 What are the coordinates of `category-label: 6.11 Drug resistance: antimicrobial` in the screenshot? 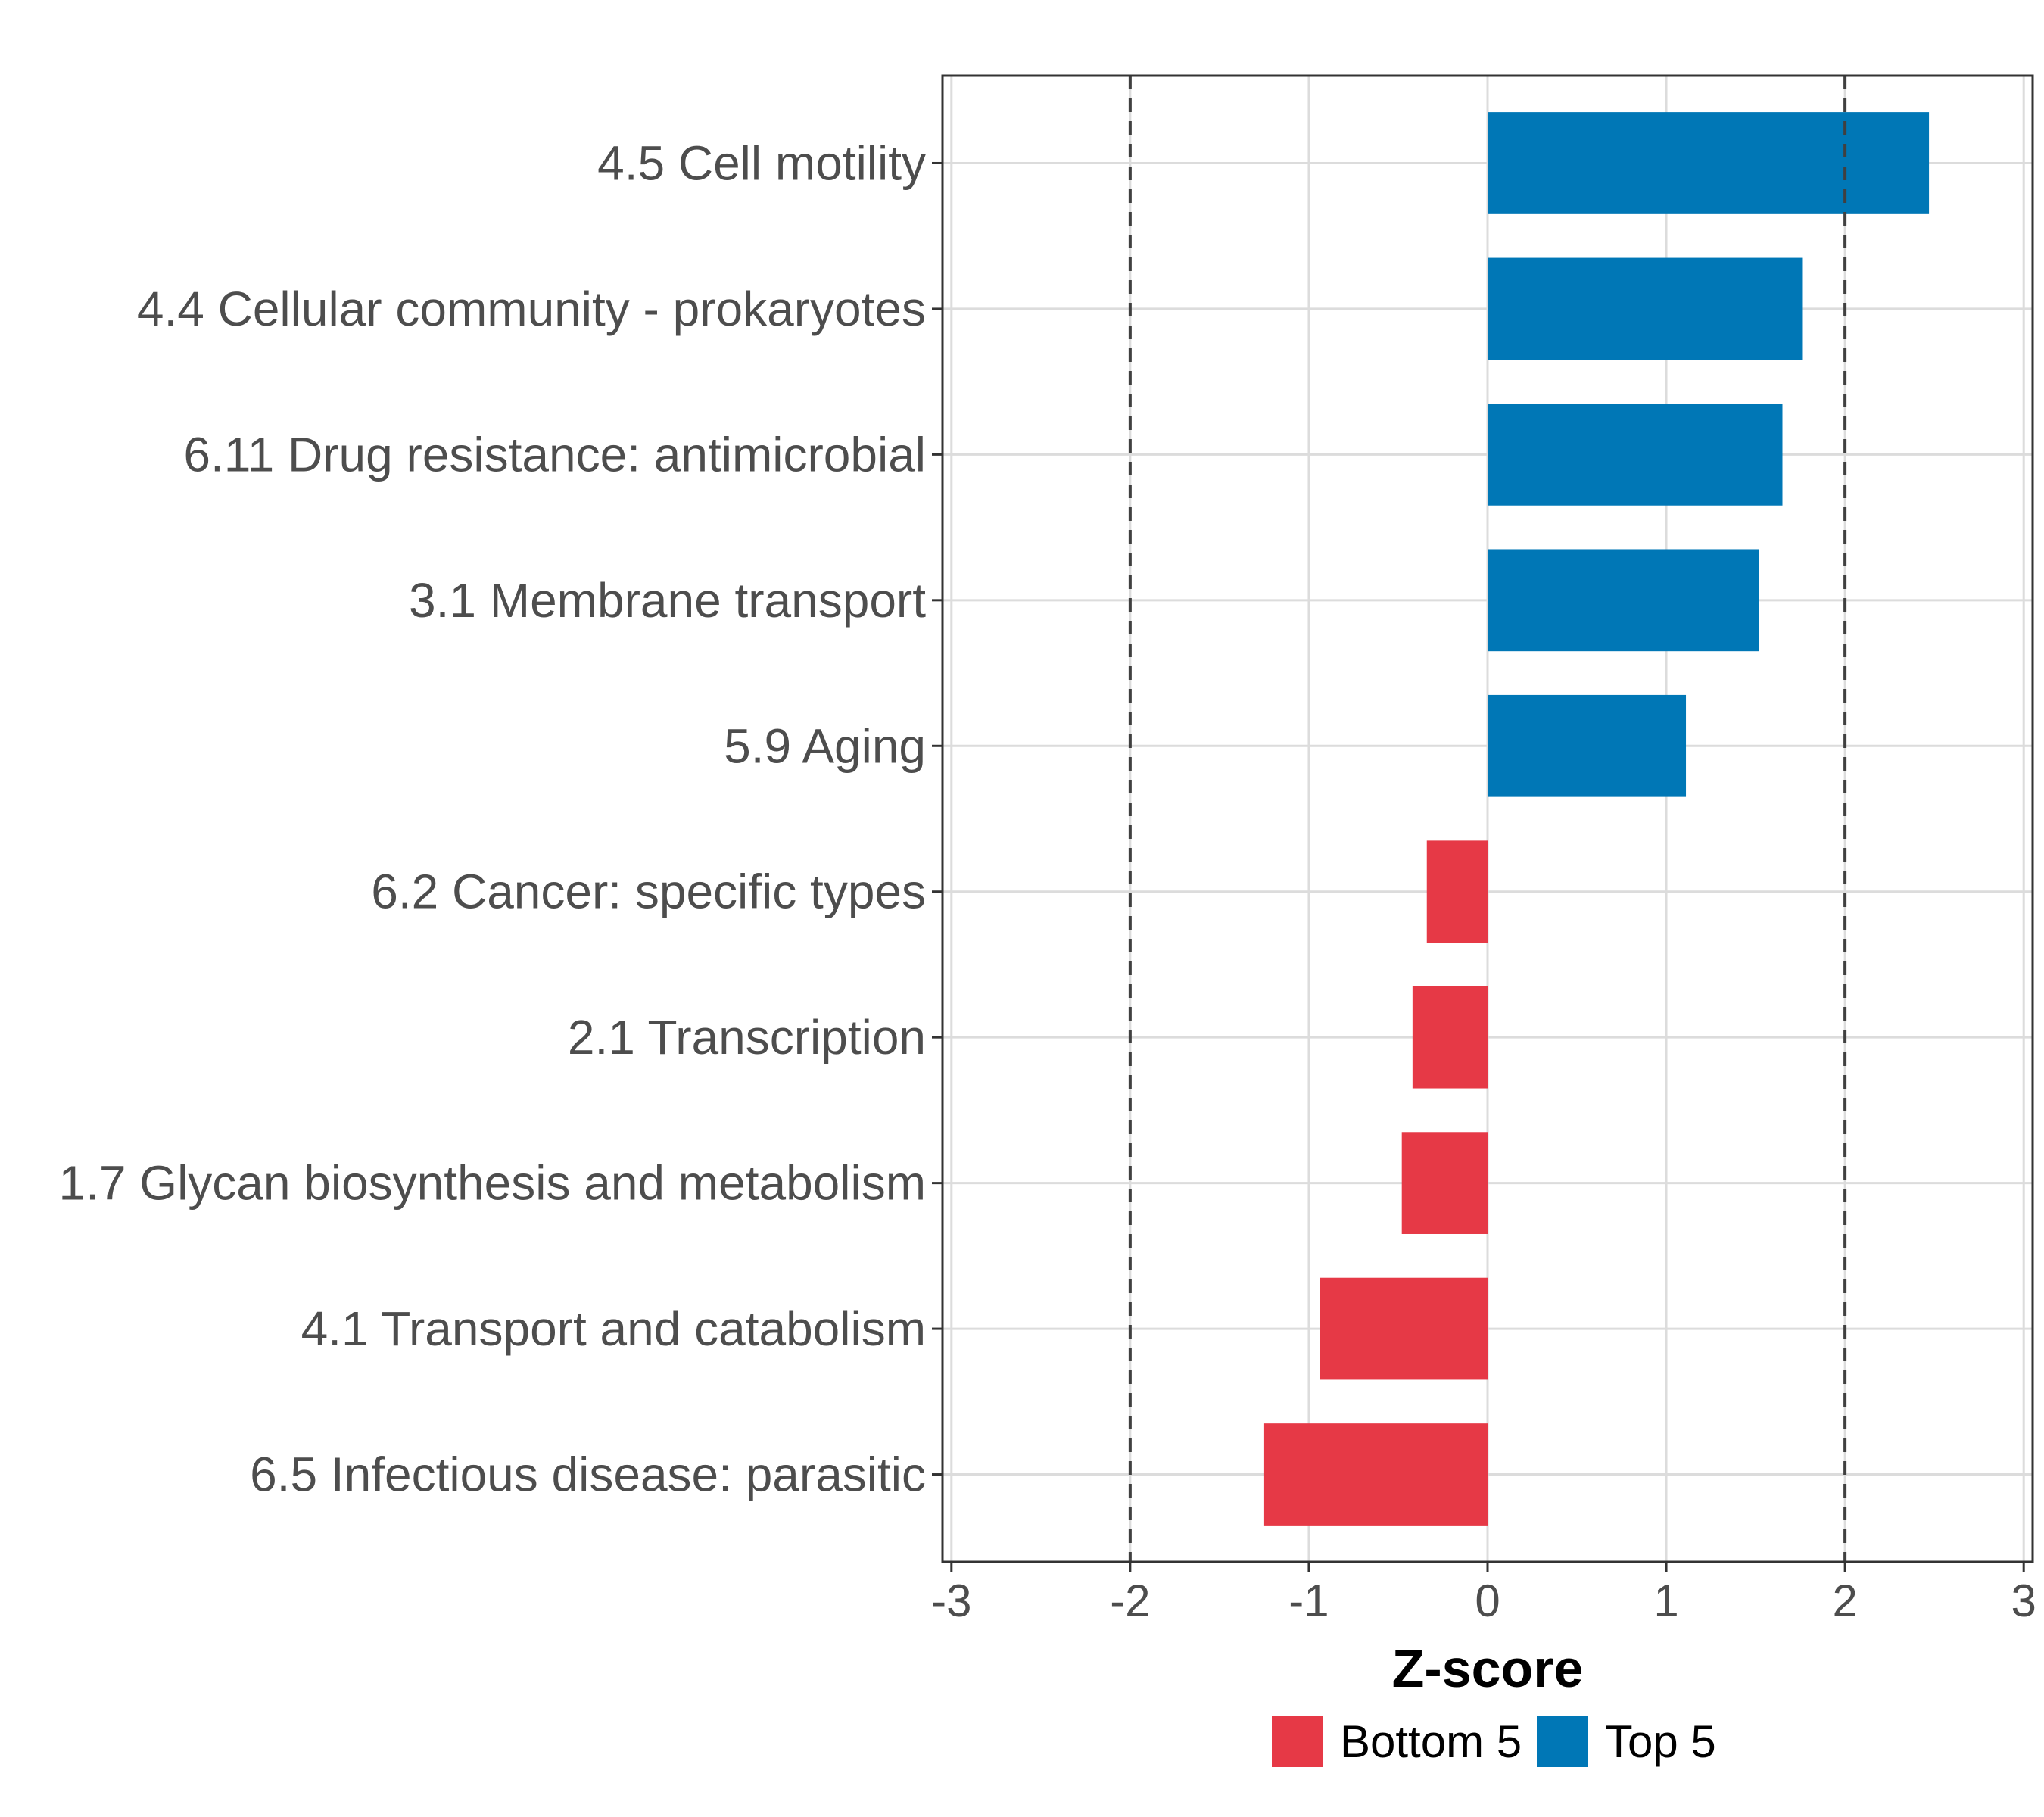 It's located at (554, 454).